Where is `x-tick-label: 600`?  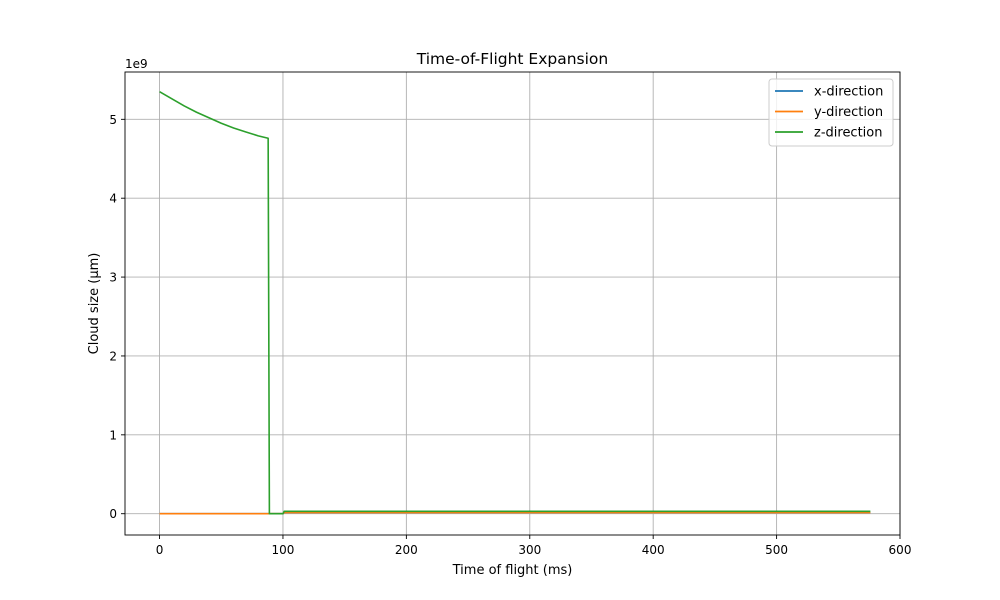
x-tick-label: 600 is located at coordinates (900, 550).